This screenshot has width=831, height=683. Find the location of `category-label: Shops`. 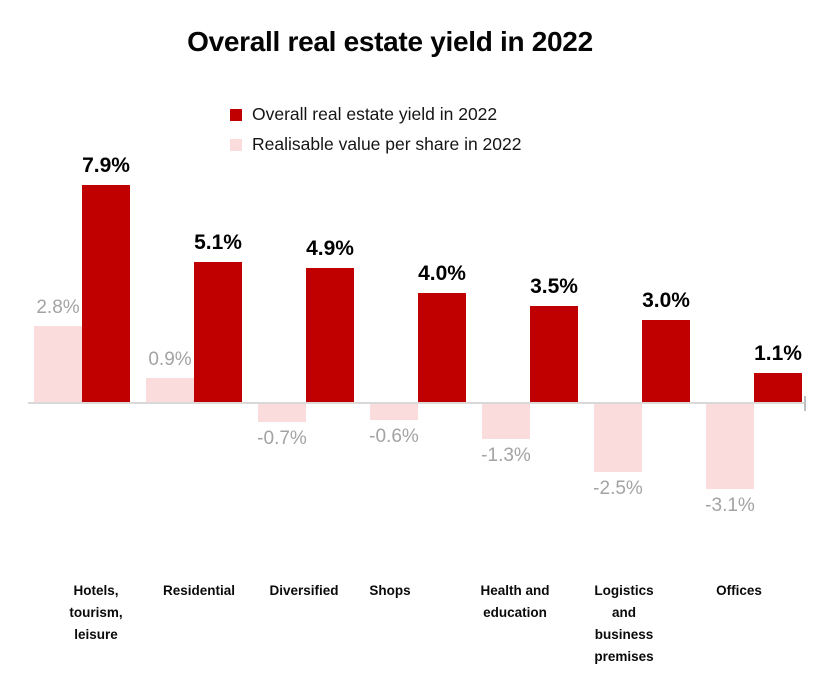

category-label: Shops is located at coordinates (390, 590).